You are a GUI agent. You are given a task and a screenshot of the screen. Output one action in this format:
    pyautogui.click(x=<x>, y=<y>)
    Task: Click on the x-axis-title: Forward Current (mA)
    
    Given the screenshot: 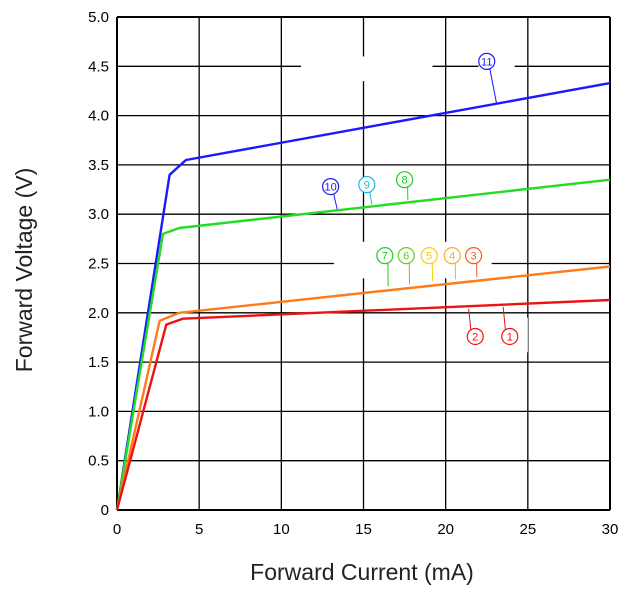 What is the action you would take?
    pyautogui.click(x=362, y=572)
    